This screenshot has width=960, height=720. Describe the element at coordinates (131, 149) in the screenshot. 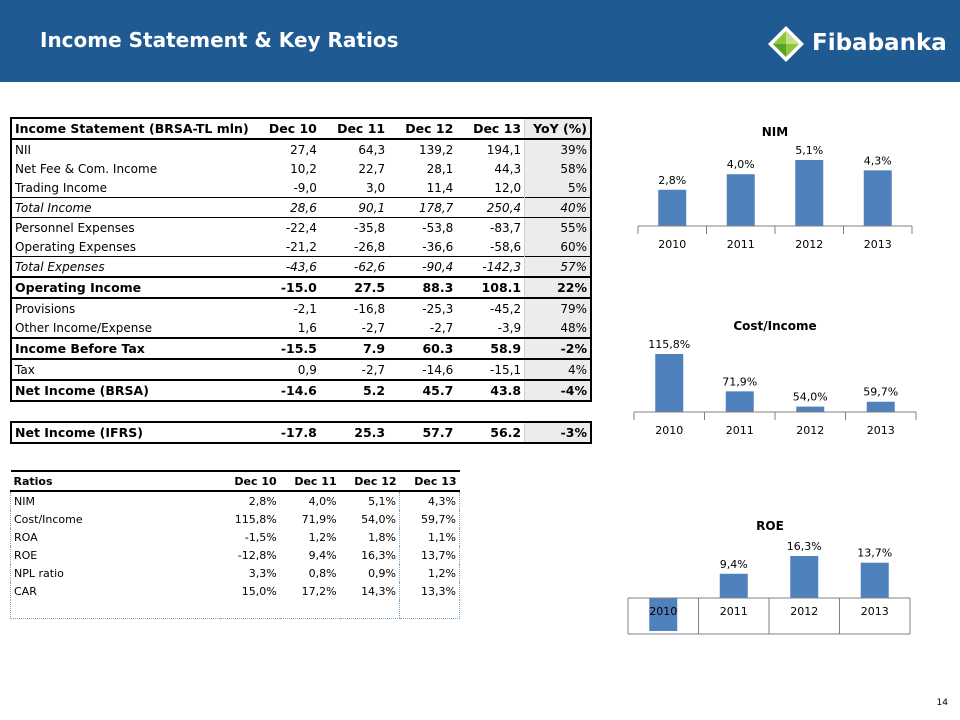

I see `row-label: NII` at that location.